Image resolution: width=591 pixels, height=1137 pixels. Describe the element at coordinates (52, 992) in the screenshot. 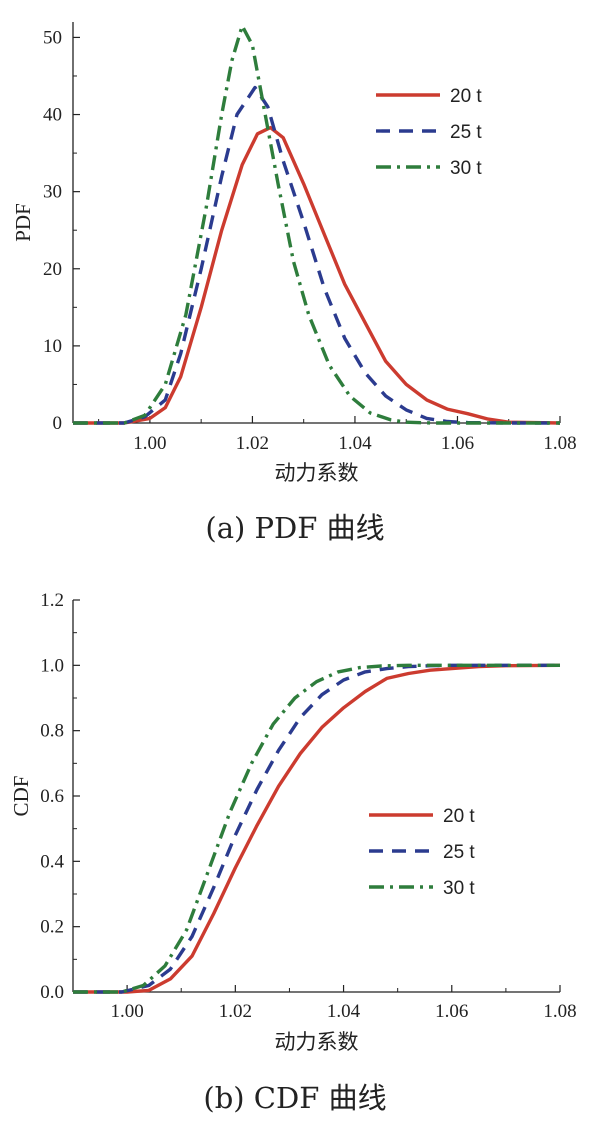

I see `y-tick-label: 0.0` at that location.